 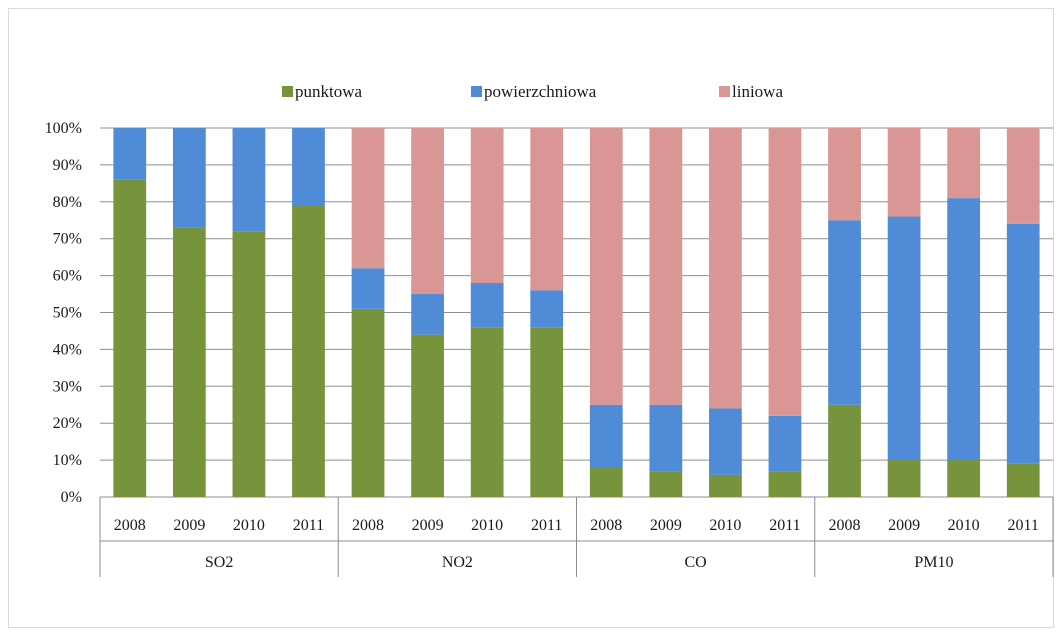 What do you see at coordinates (427, 415) in the screenshot?
I see `bar-punktowa-NO2-2009` at bounding box center [427, 415].